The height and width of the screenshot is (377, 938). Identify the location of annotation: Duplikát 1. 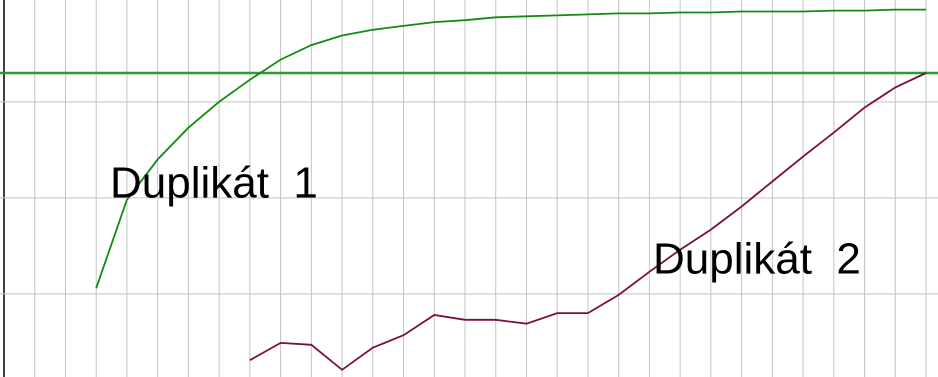
(214, 183).